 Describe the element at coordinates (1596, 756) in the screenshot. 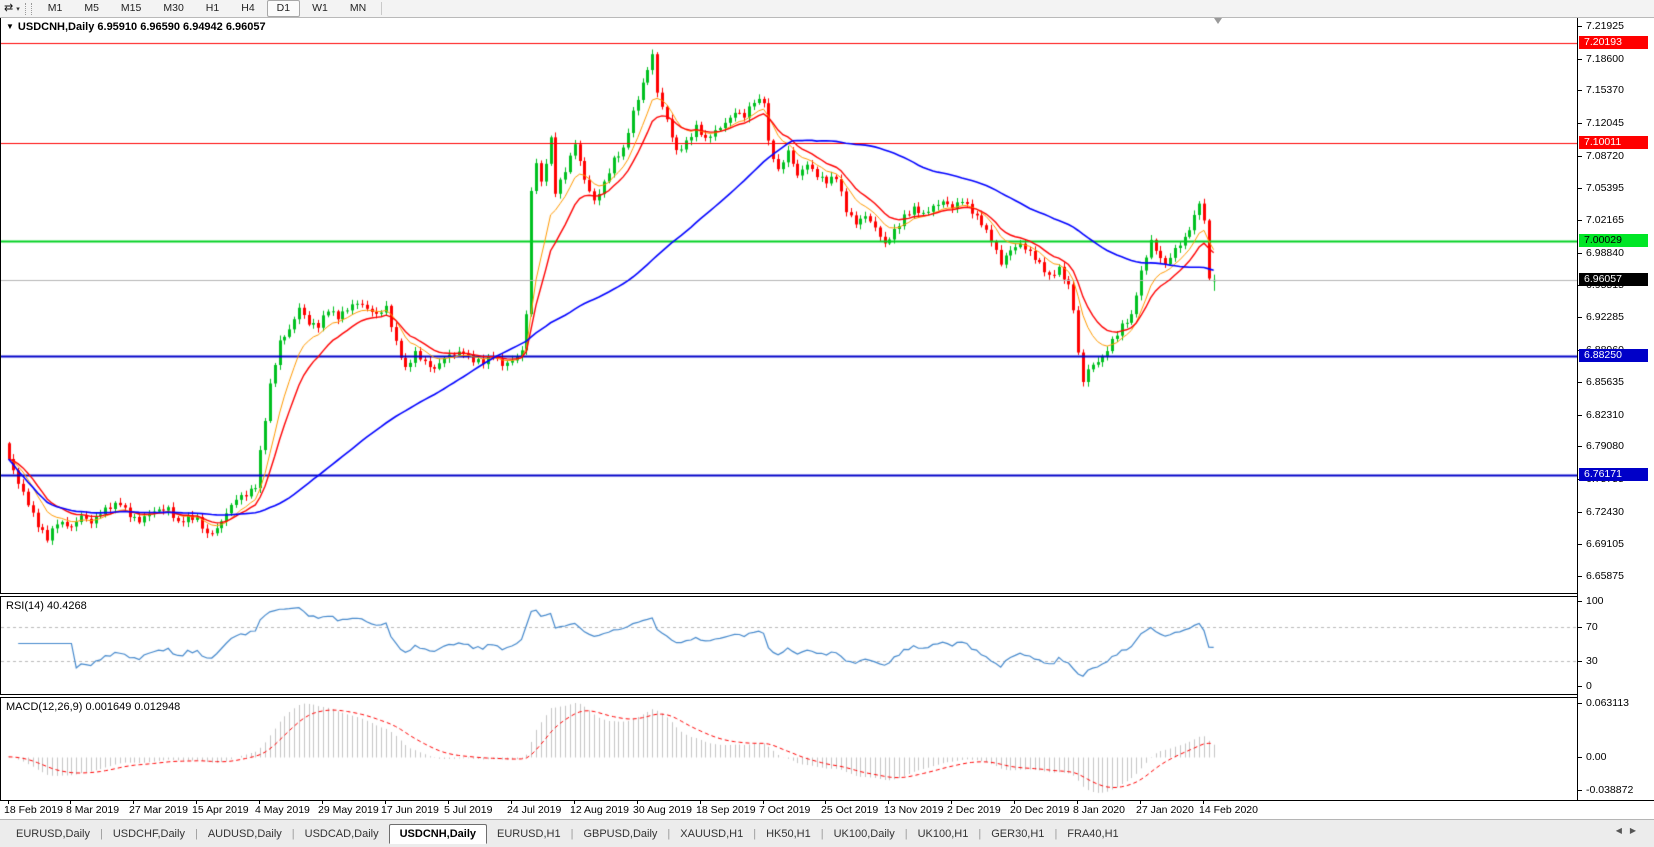

I see `macd-tick: 0.00` at that location.